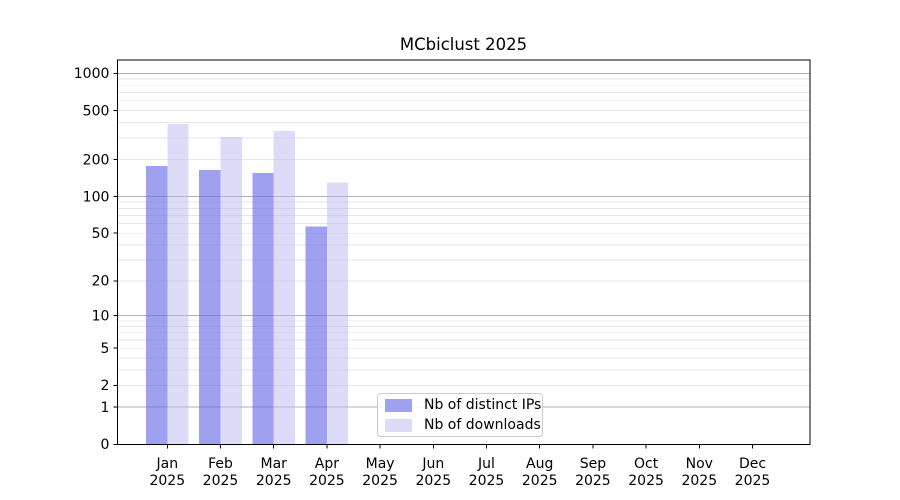  What do you see at coordinates (646, 464) in the screenshot?
I see `x-tick-label-month-oct: Oct` at bounding box center [646, 464].